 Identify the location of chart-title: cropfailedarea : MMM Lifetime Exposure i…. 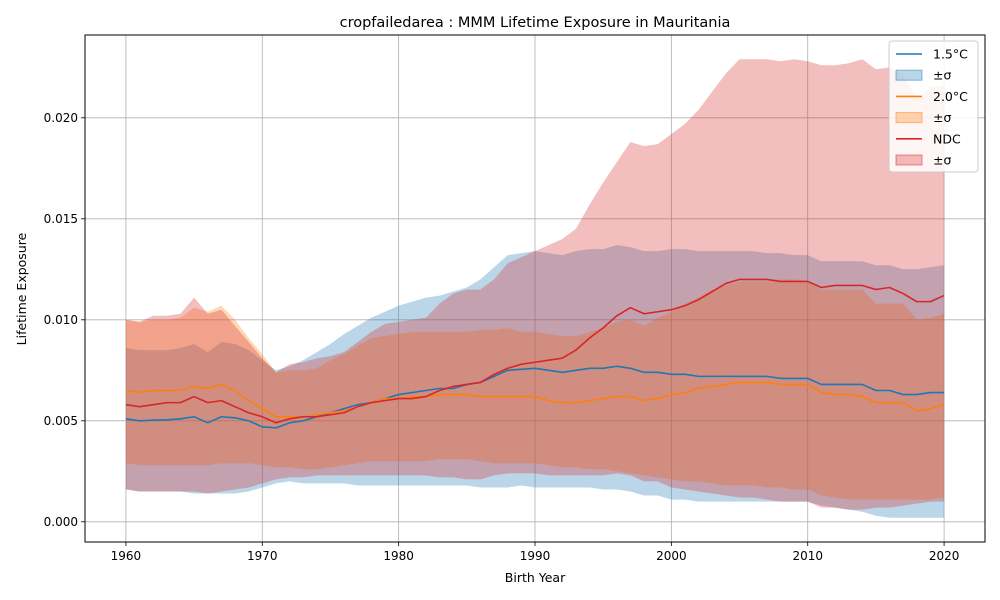
(535, 23).